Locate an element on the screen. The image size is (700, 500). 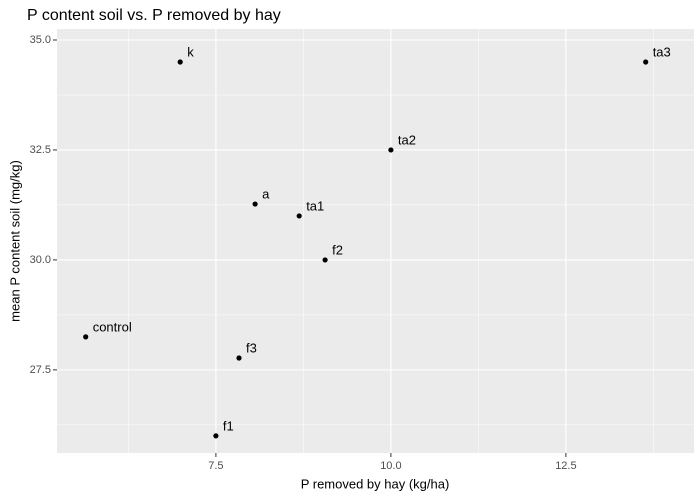
y-tick-label: 30.0 is located at coordinates (40, 260).